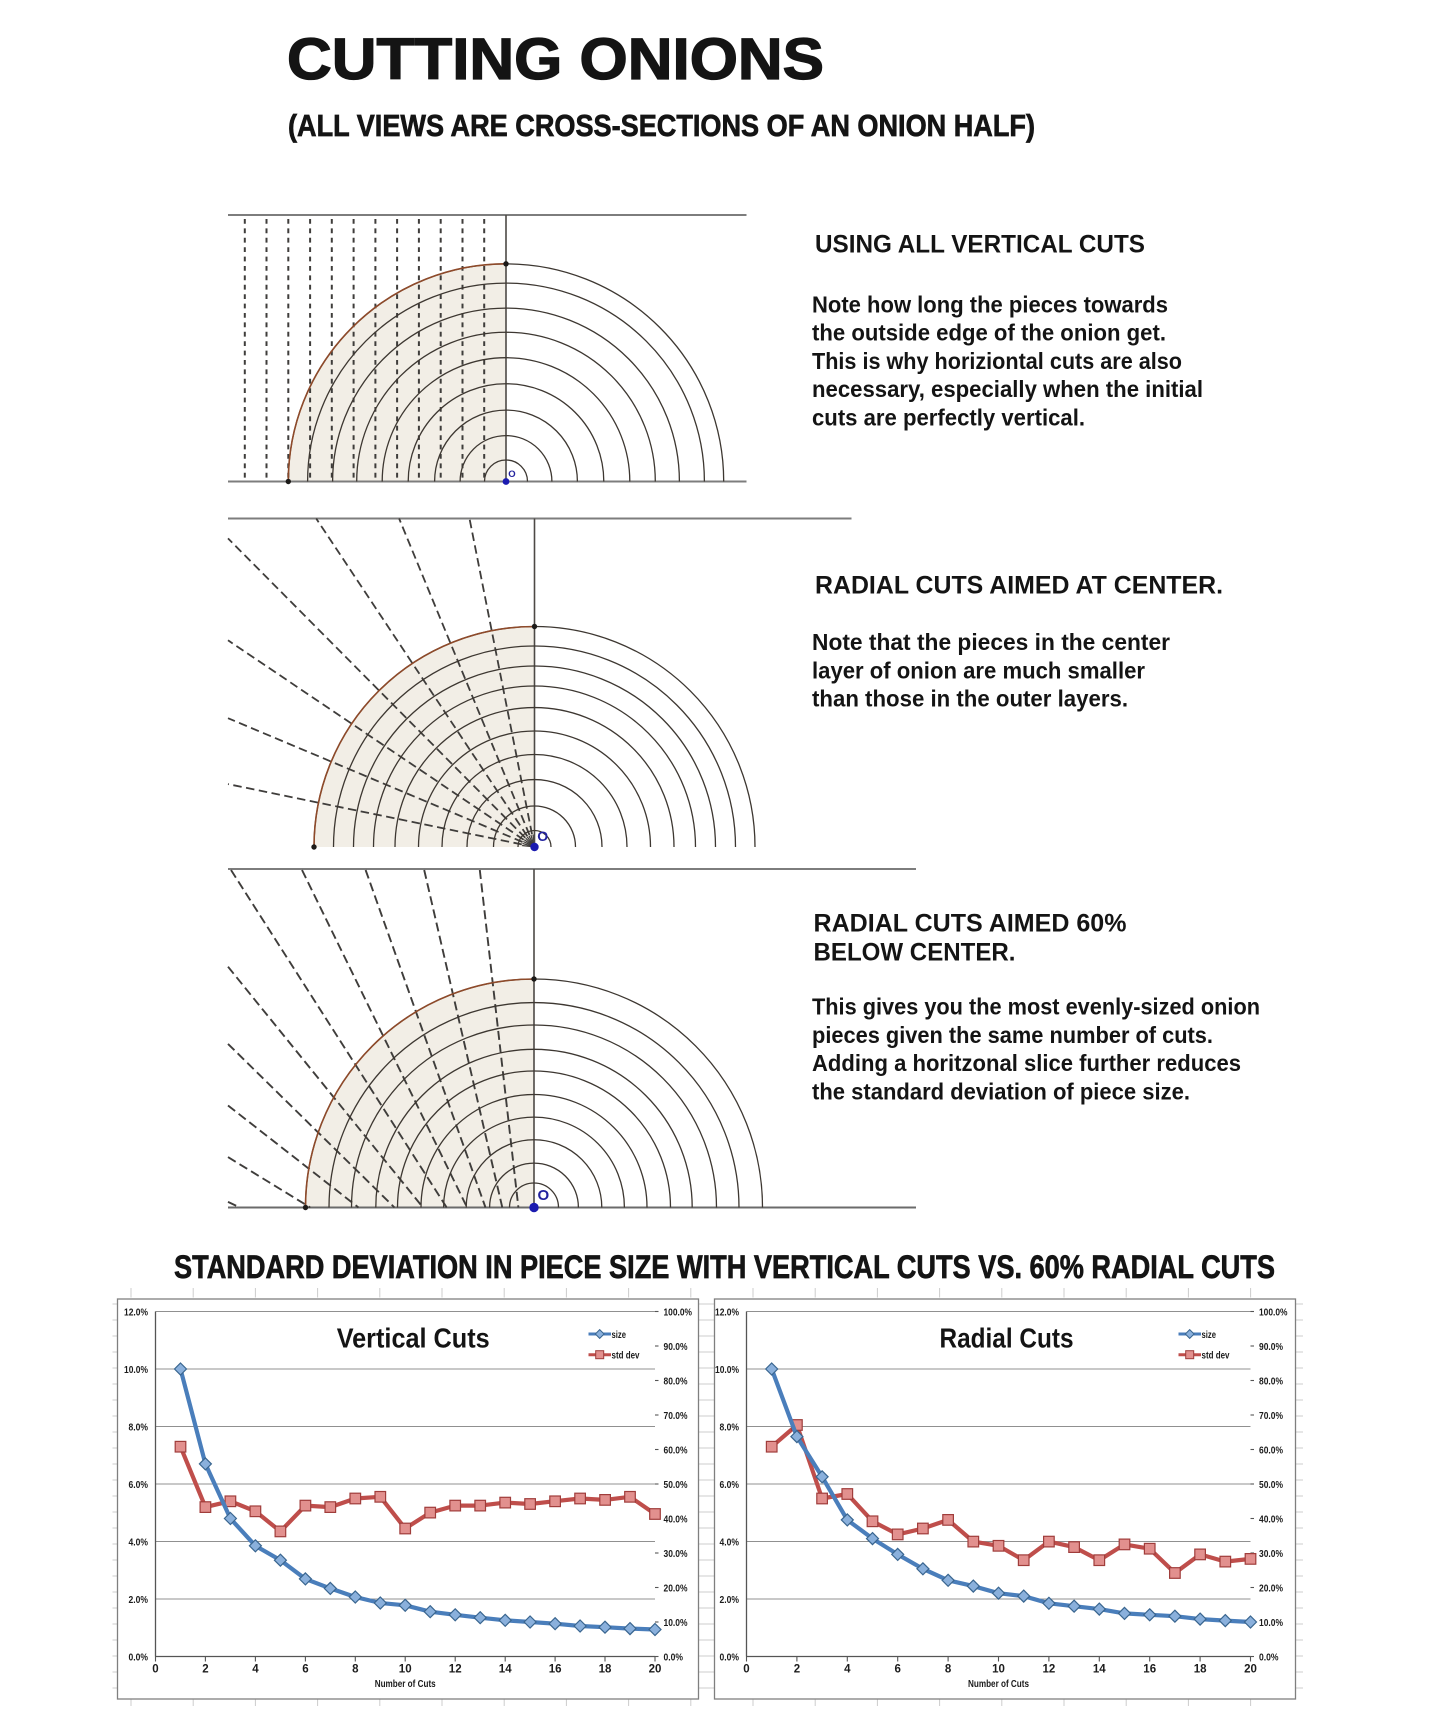  Describe the element at coordinates (413, 1338) in the screenshot. I see `svg-text: Vertical Cuts` at that location.